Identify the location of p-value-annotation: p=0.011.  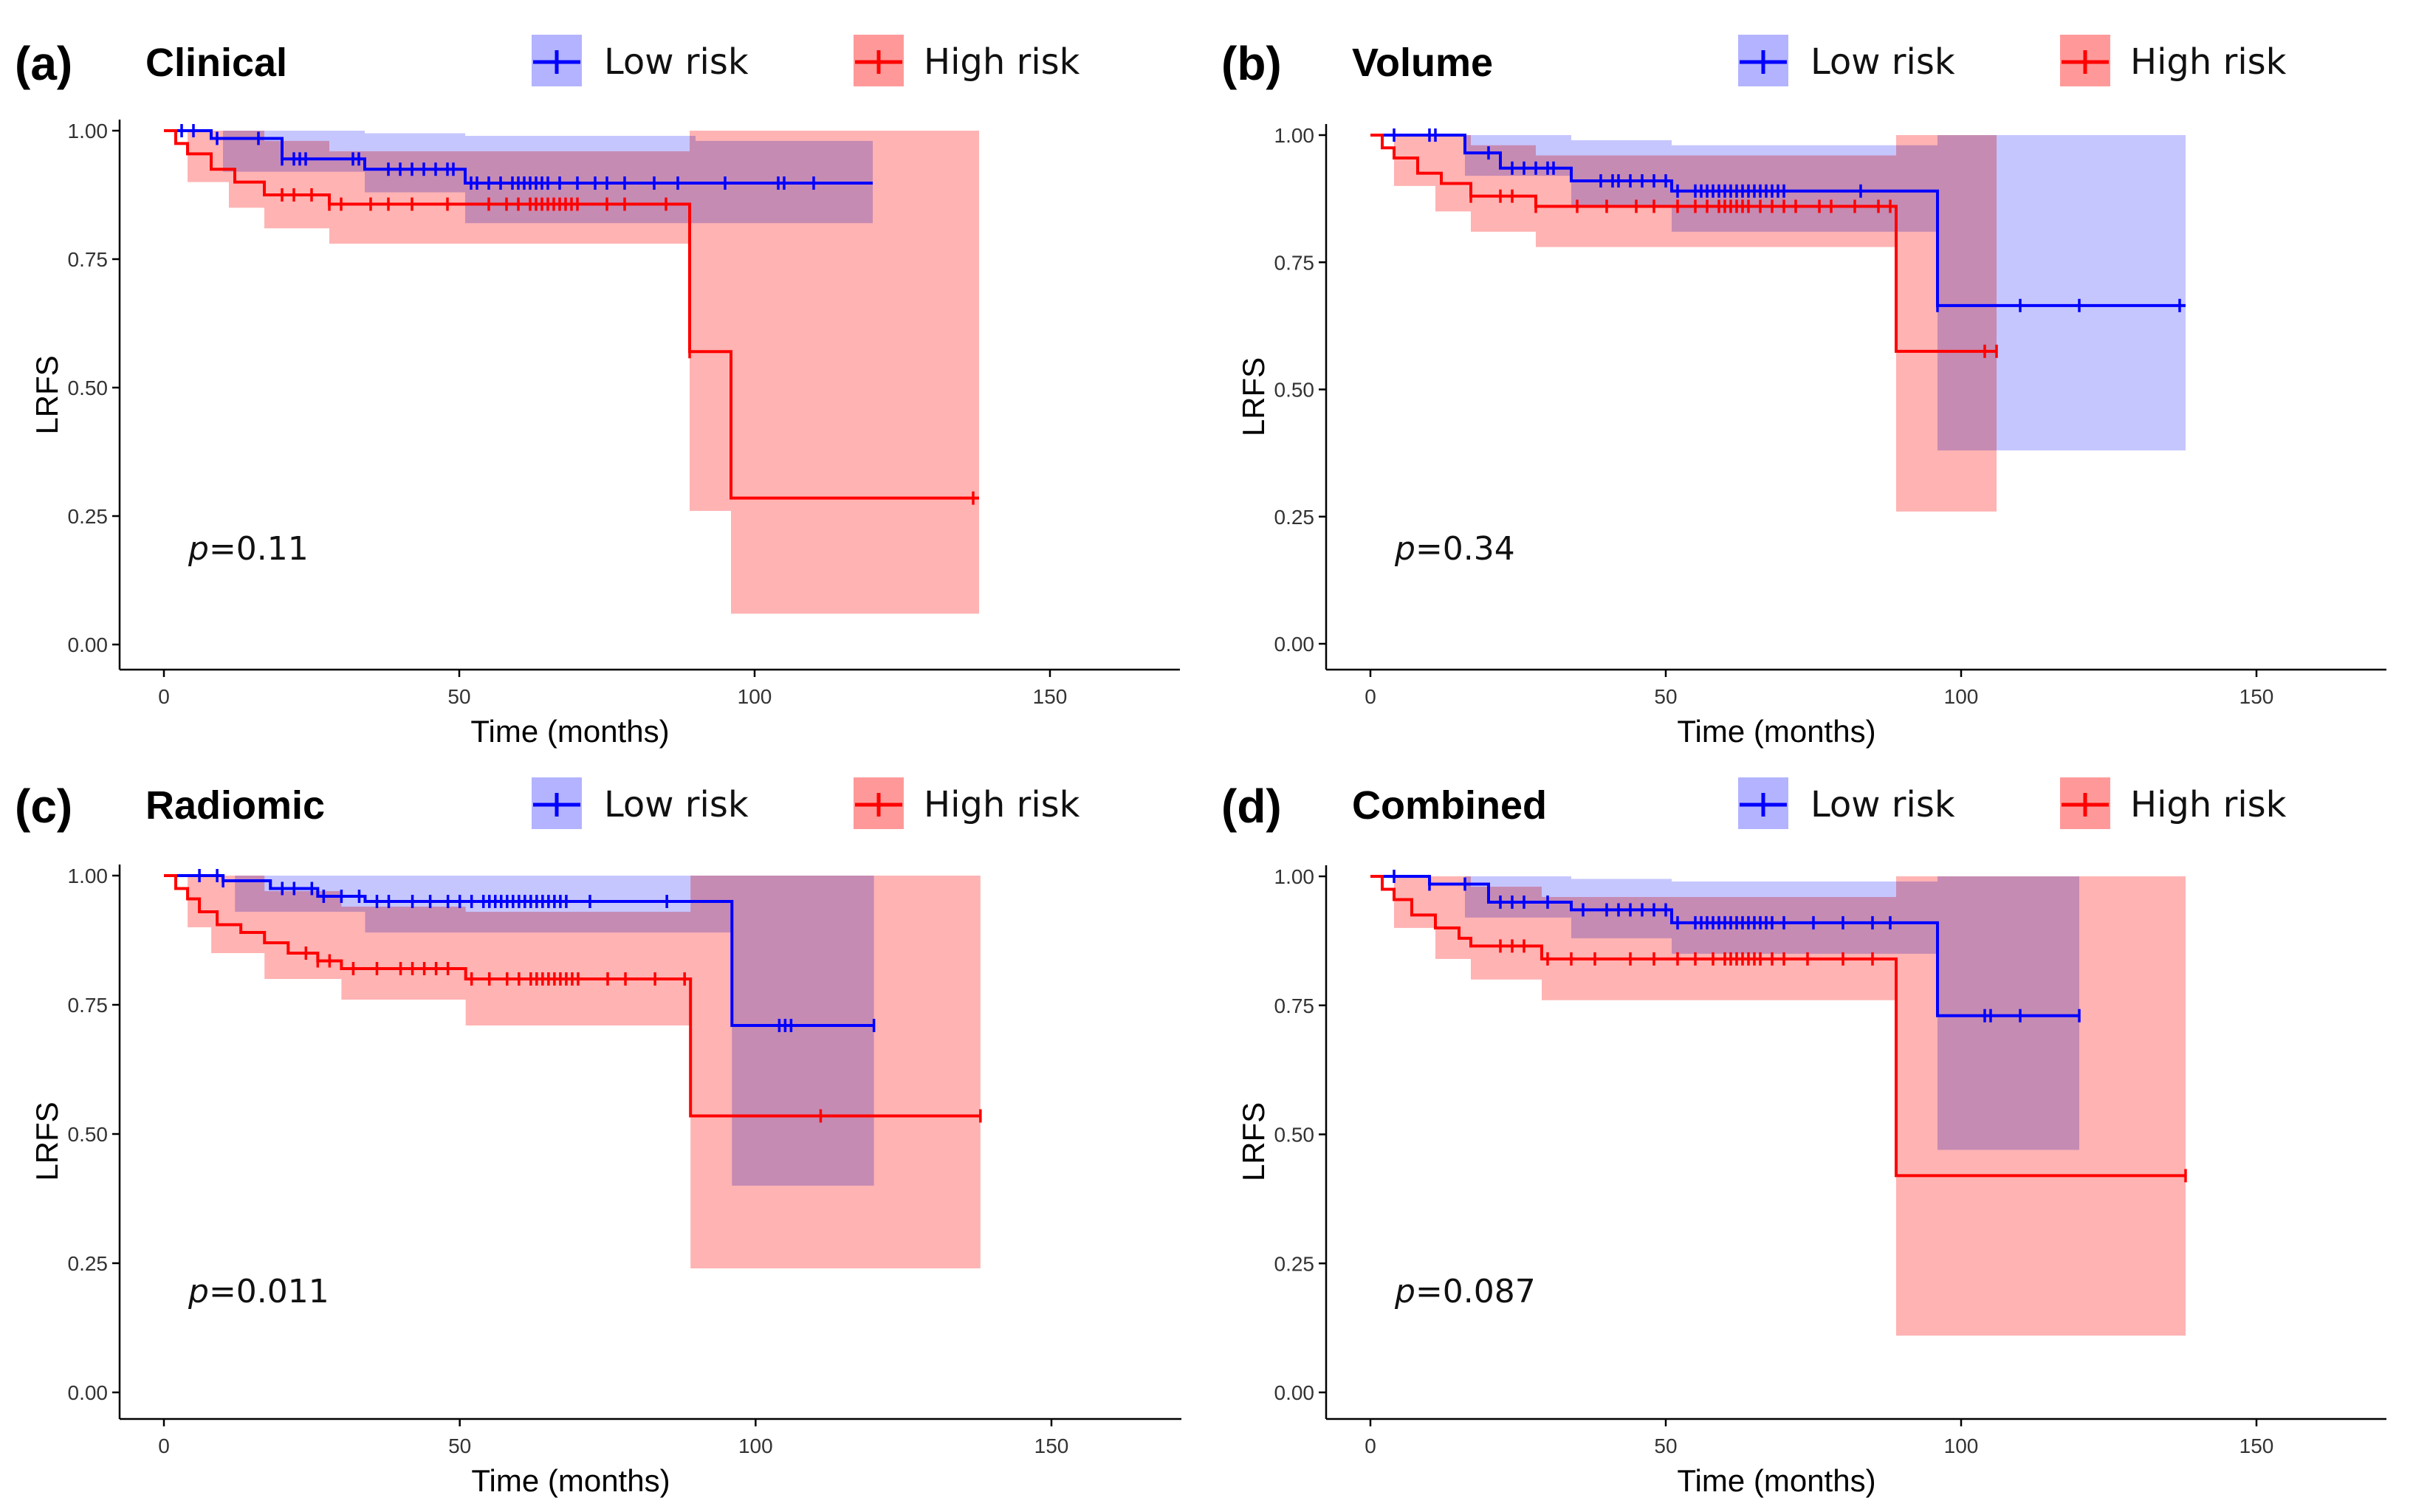
(258, 1291).